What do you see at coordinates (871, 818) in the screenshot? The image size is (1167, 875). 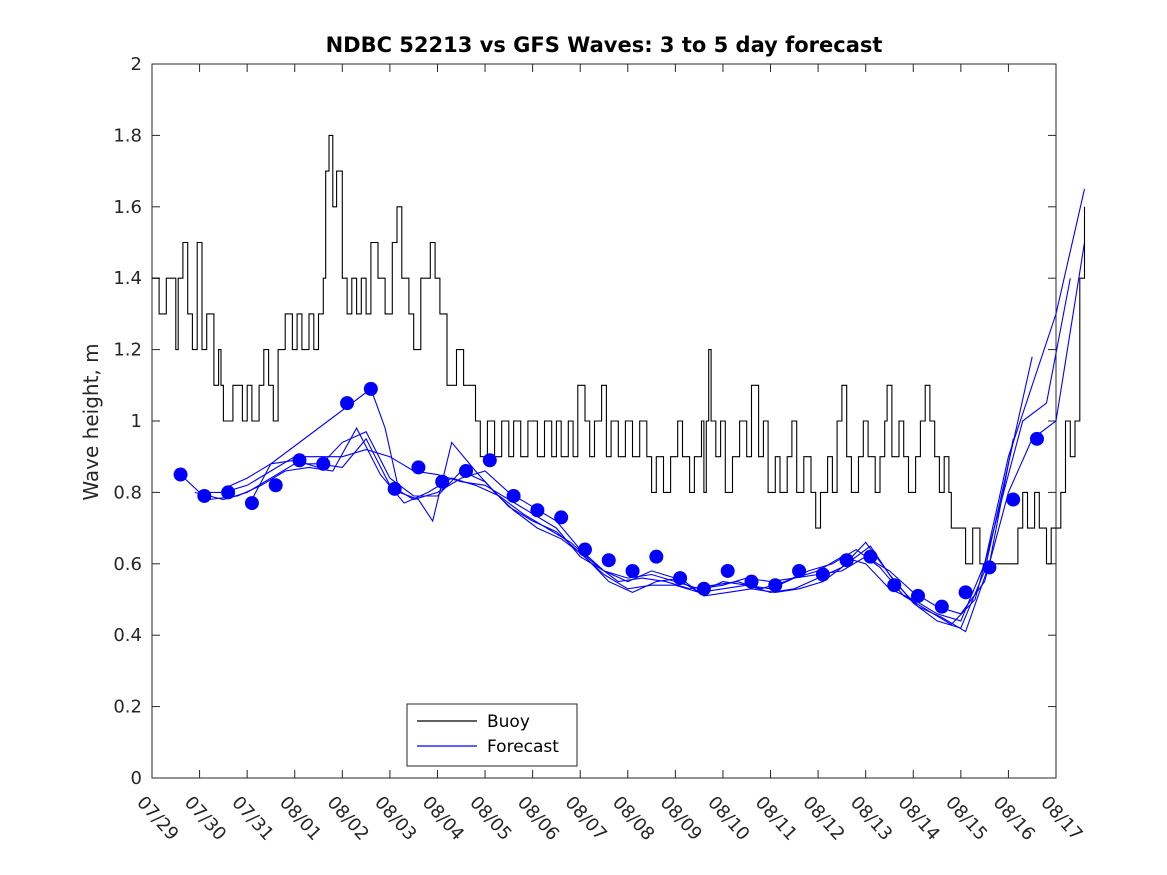 I see `x-tick-label: 08/13` at bounding box center [871, 818].